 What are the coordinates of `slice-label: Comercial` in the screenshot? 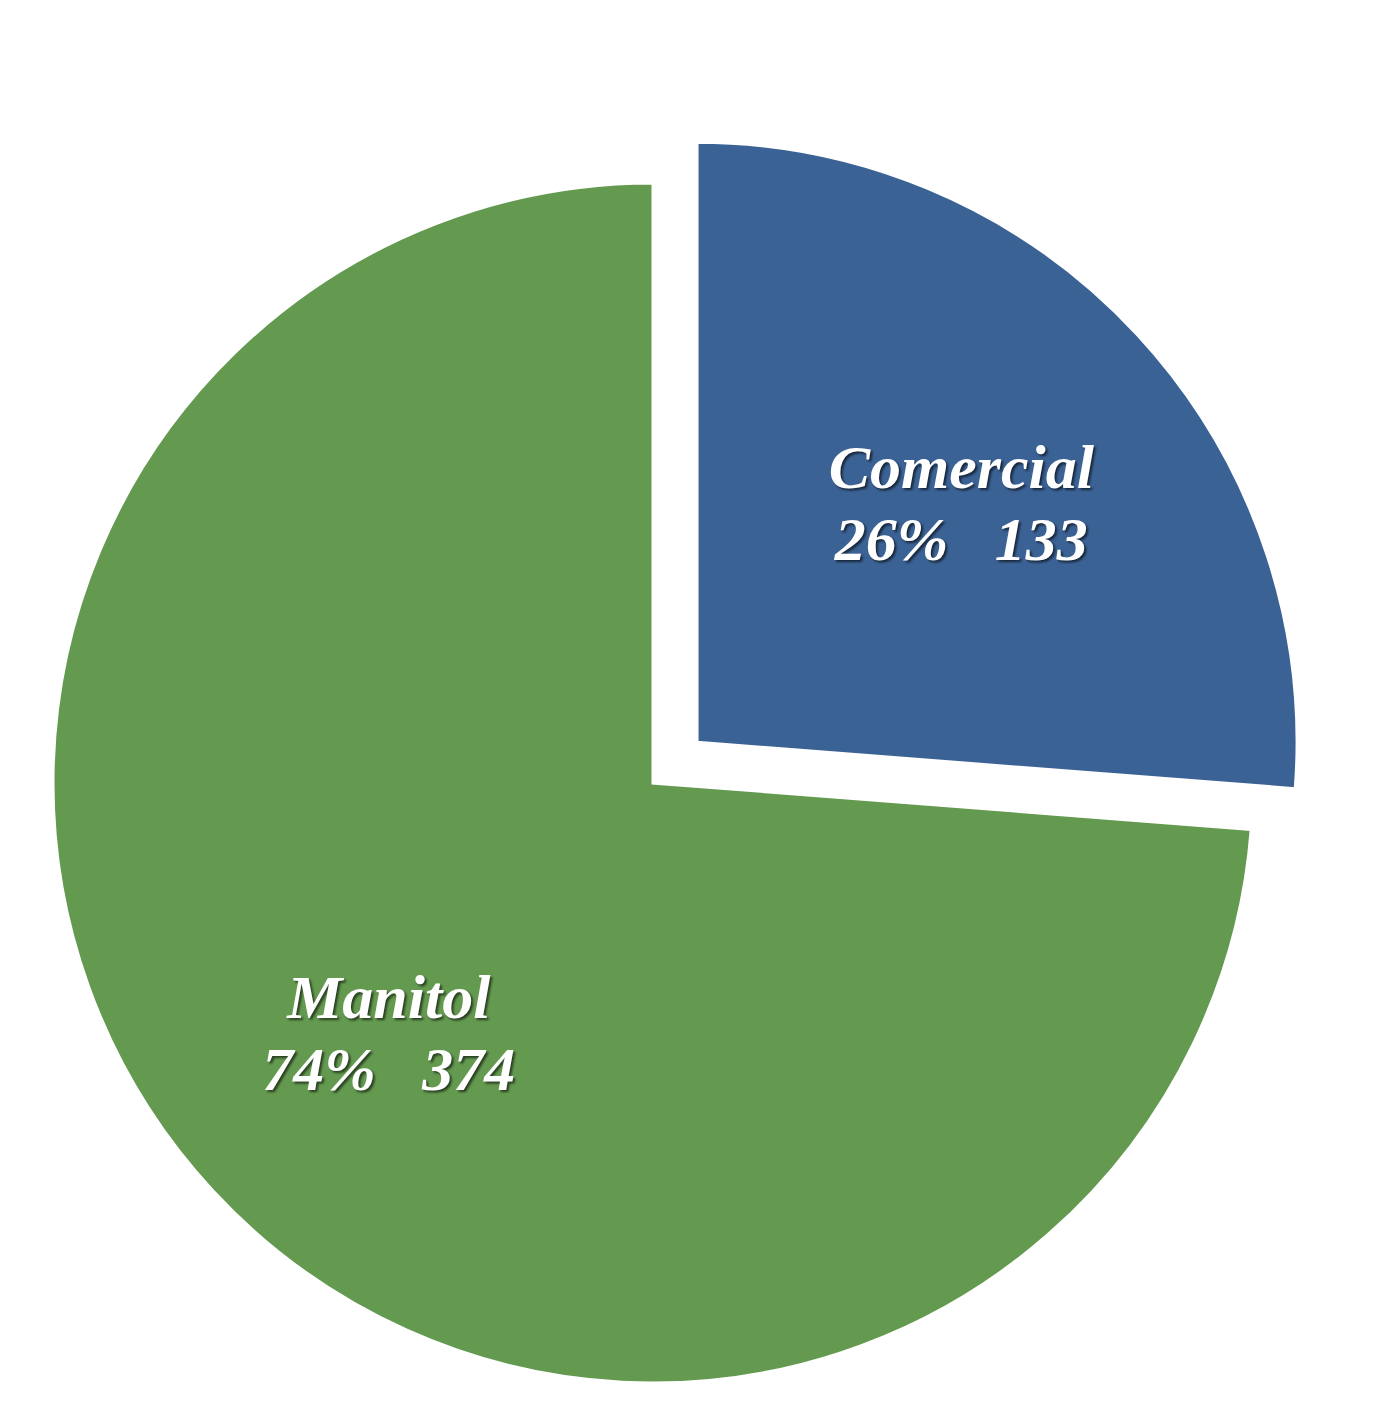 It's located at (961, 466).